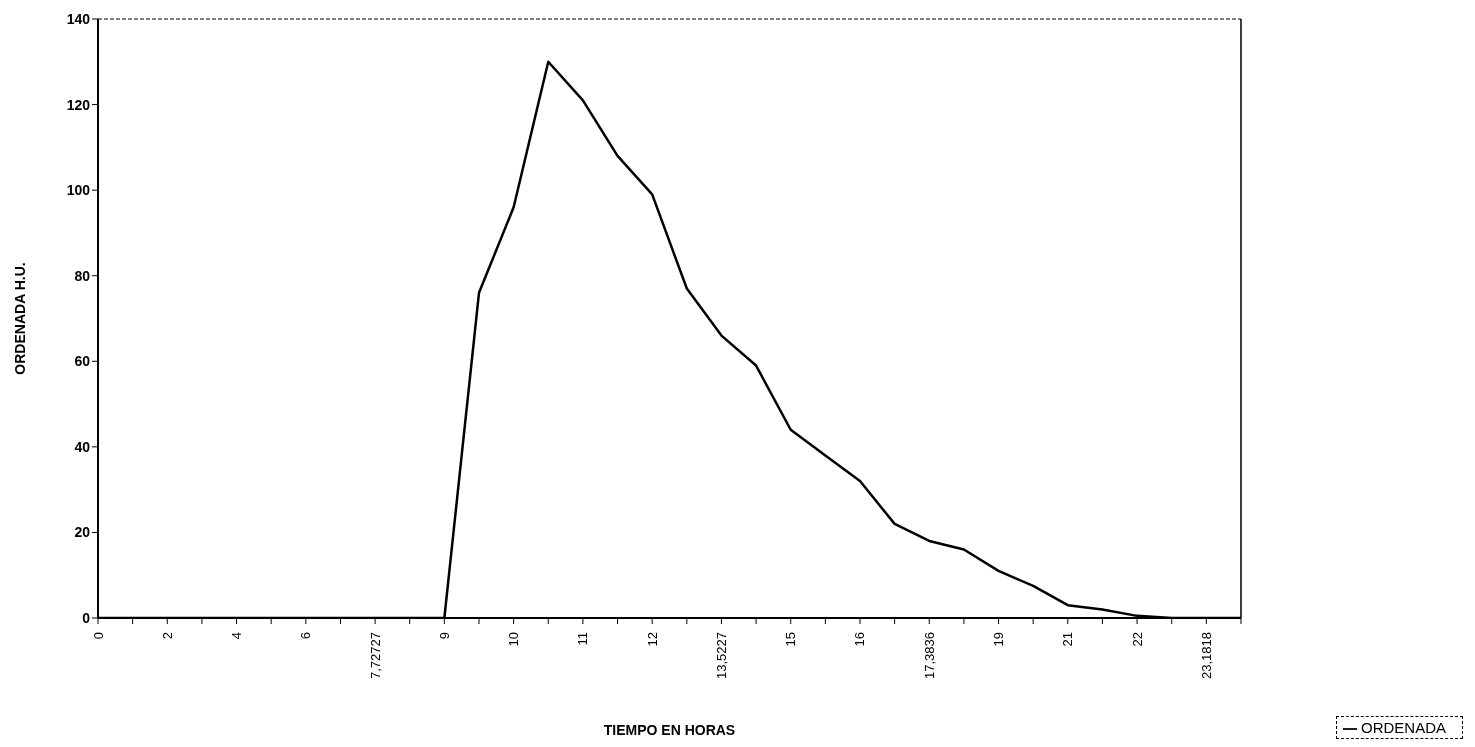 Image resolution: width=1475 pixels, height=747 pixels. What do you see at coordinates (167, 636) in the screenshot?
I see `x-tick-label: 2` at bounding box center [167, 636].